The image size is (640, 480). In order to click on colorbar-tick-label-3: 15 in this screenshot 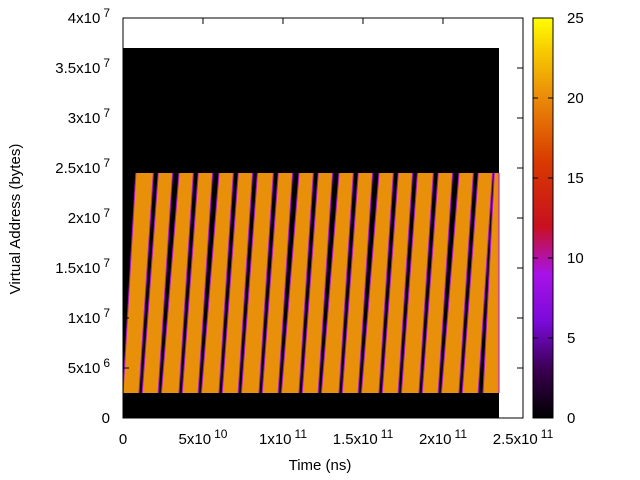, I will do `click(575, 178)`.